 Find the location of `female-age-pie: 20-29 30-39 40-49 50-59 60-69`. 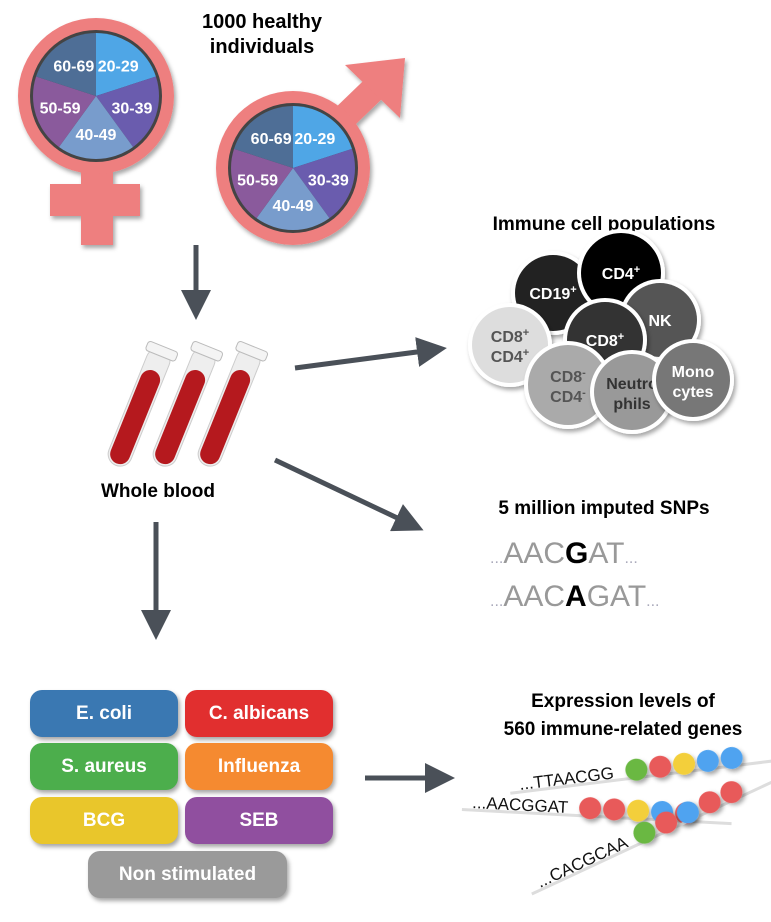

female-age-pie: 20-29 30-39 40-49 50-59 60-69 is located at coordinates (96, 96).